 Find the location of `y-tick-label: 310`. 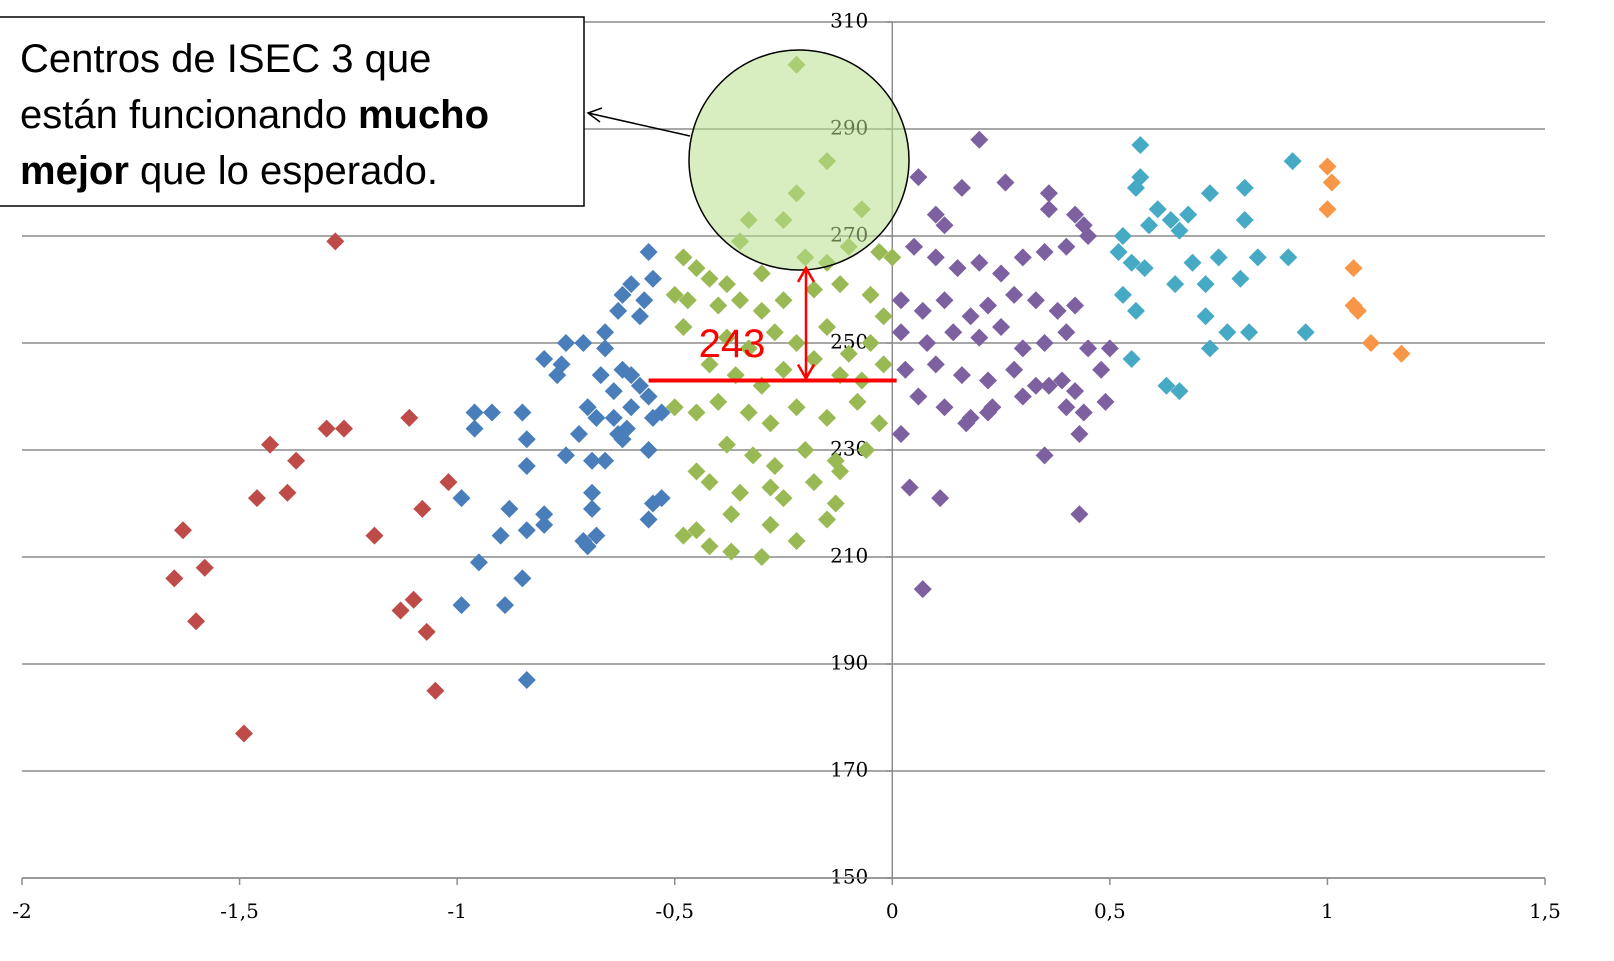

y-tick-label: 310 is located at coordinates (849, 21).